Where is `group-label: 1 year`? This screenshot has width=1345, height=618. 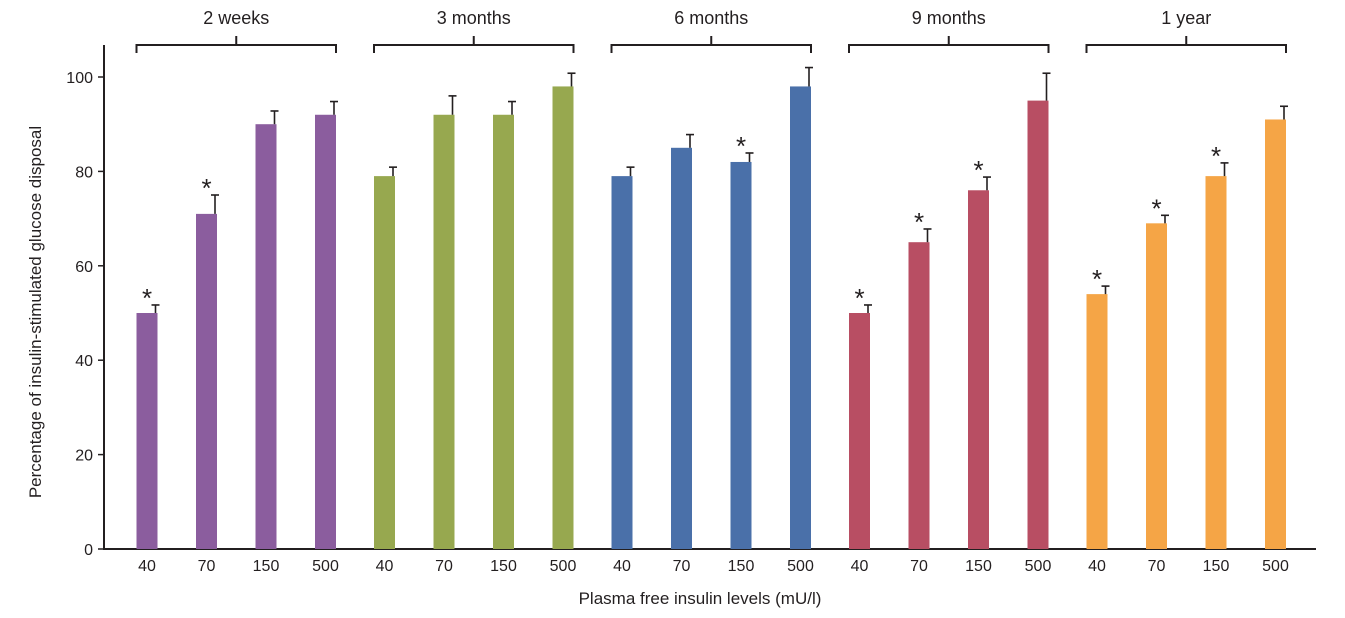 group-label: 1 year is located at coordinates (1186, 18).